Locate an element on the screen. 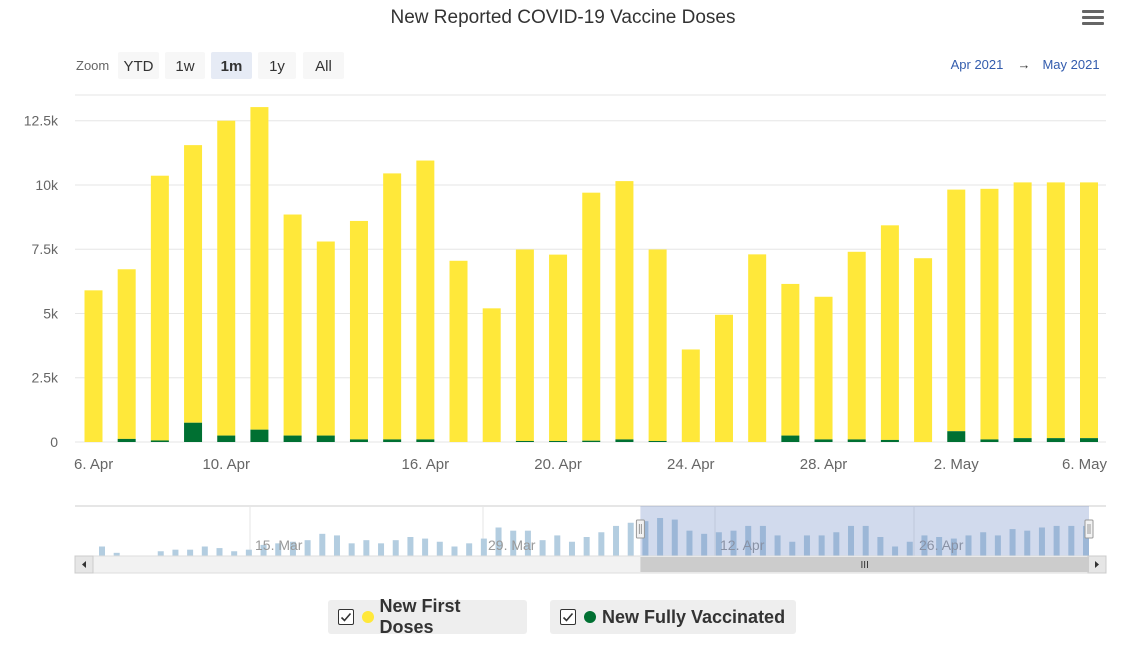  navigator-left-handle is located at coordinates (640, 529).